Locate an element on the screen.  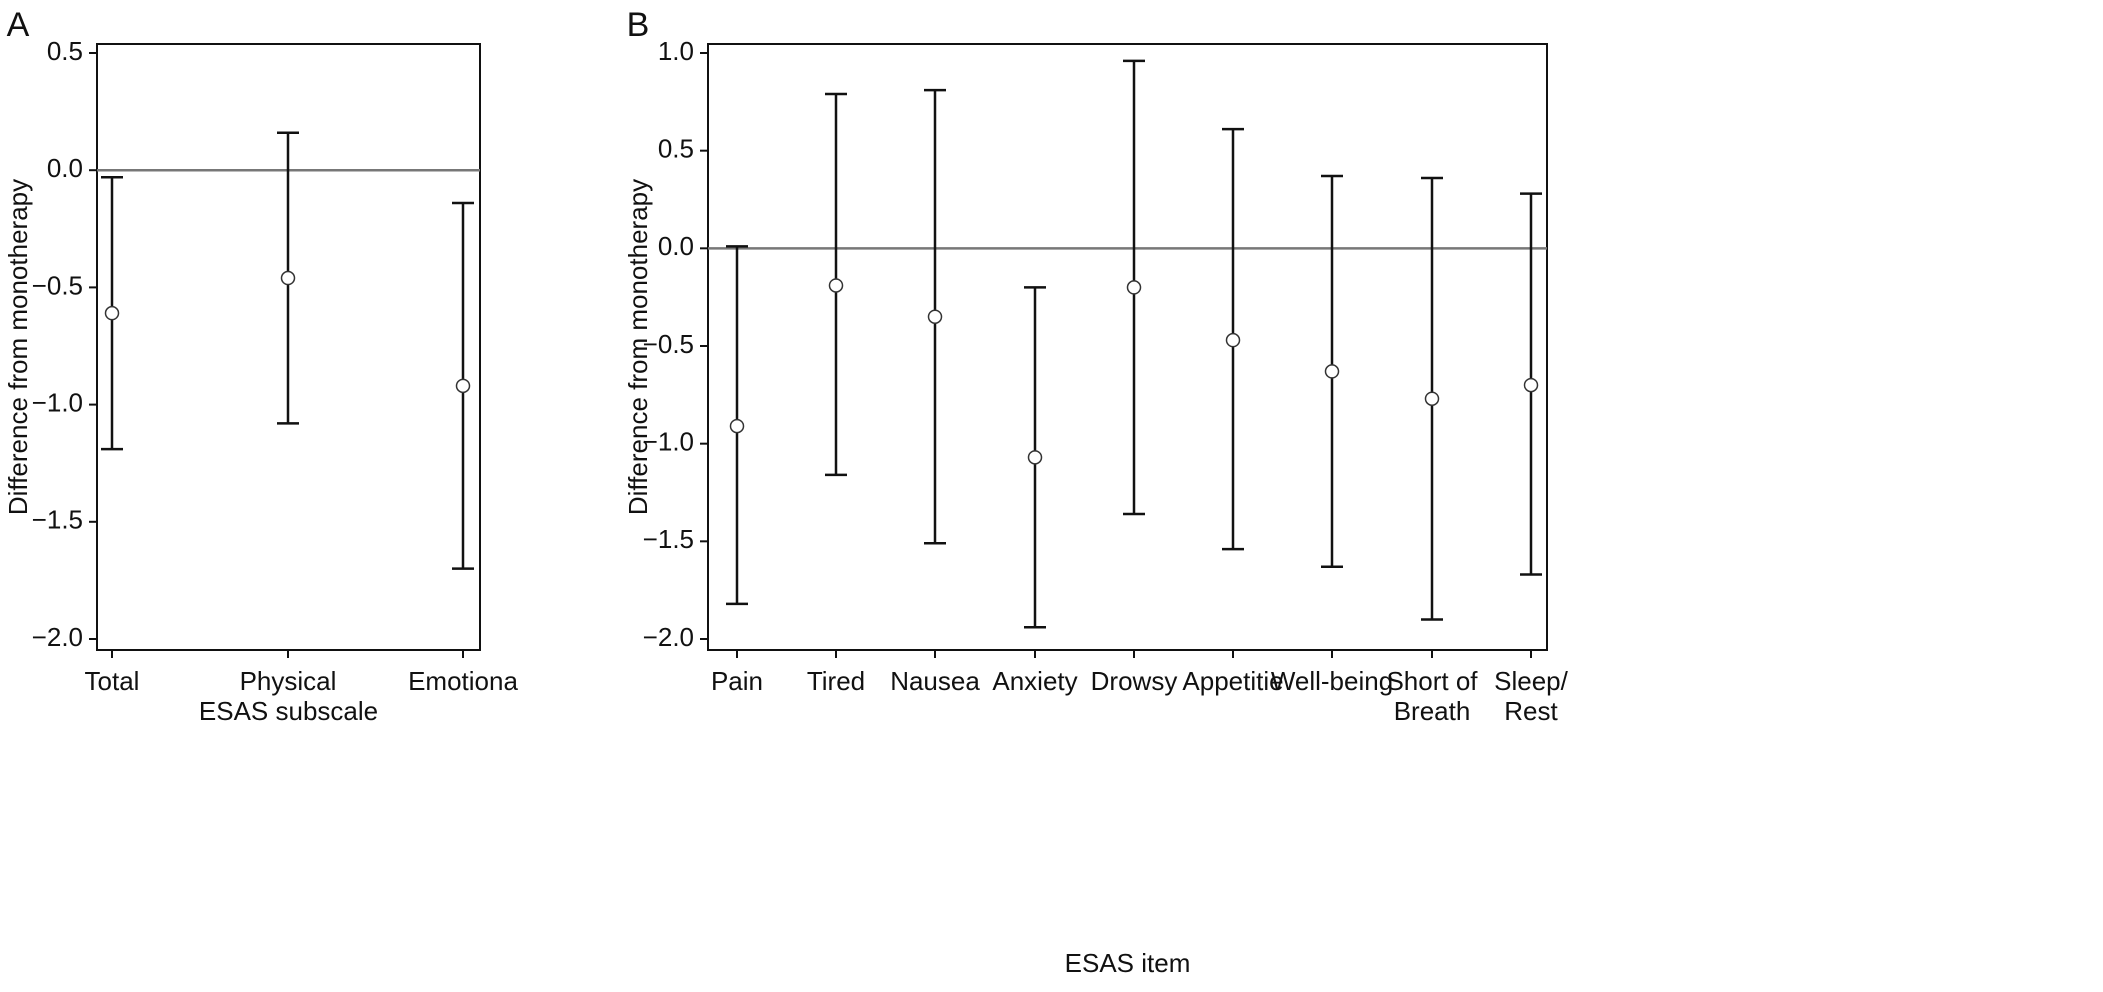
x-tick-label: Total is located at coordinates (112, 681).